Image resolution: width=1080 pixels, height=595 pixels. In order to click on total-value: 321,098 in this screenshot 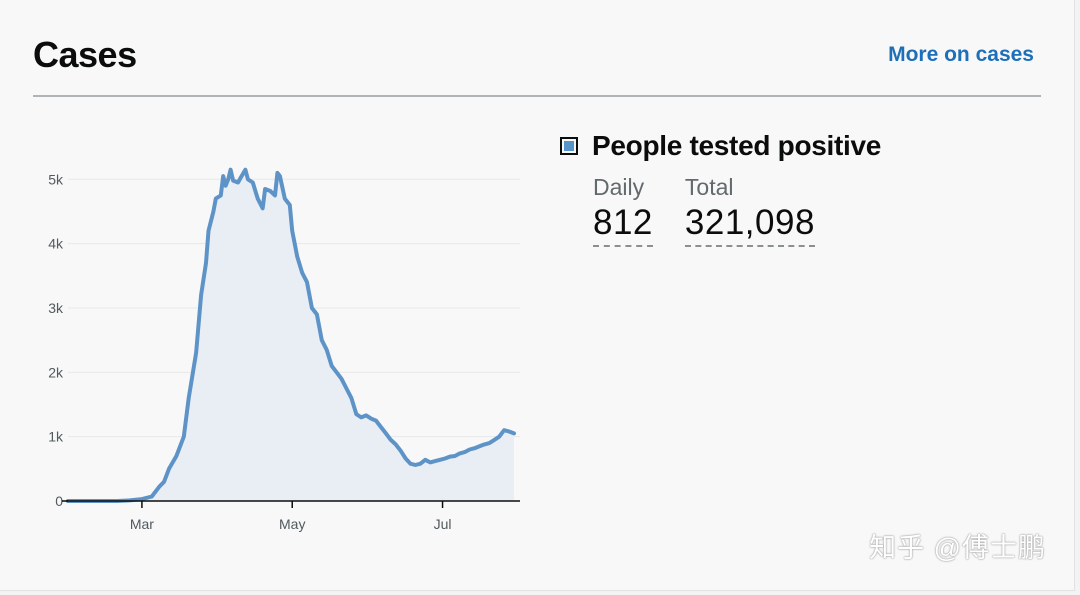, I will do `click(749, 225)`.